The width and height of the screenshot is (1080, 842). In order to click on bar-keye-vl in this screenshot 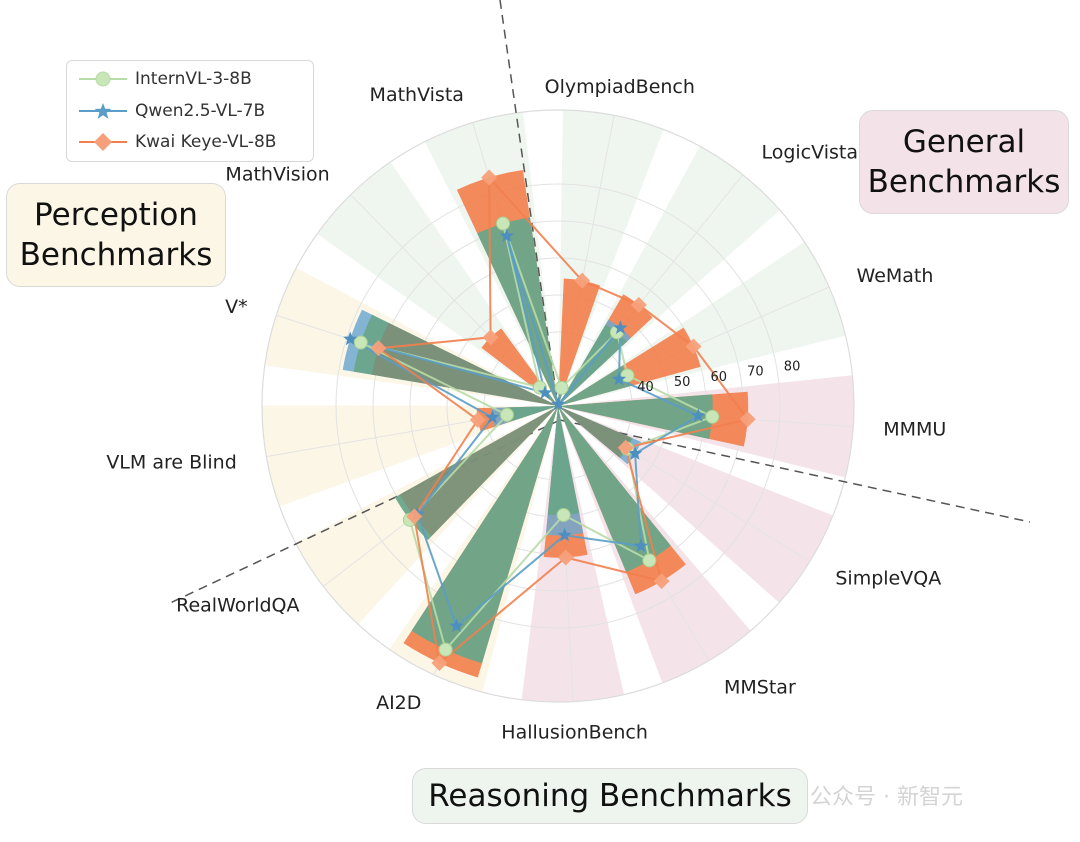, I will do `click(579, 342)`.